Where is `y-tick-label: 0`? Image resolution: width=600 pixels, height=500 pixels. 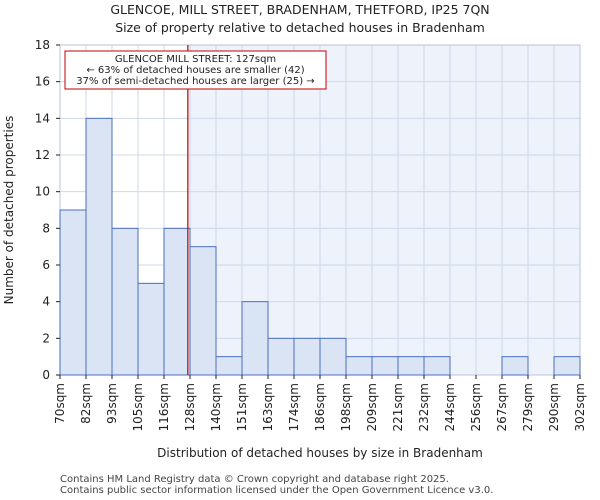
y-tick-label: 0 is located at coordinates (46, 375).